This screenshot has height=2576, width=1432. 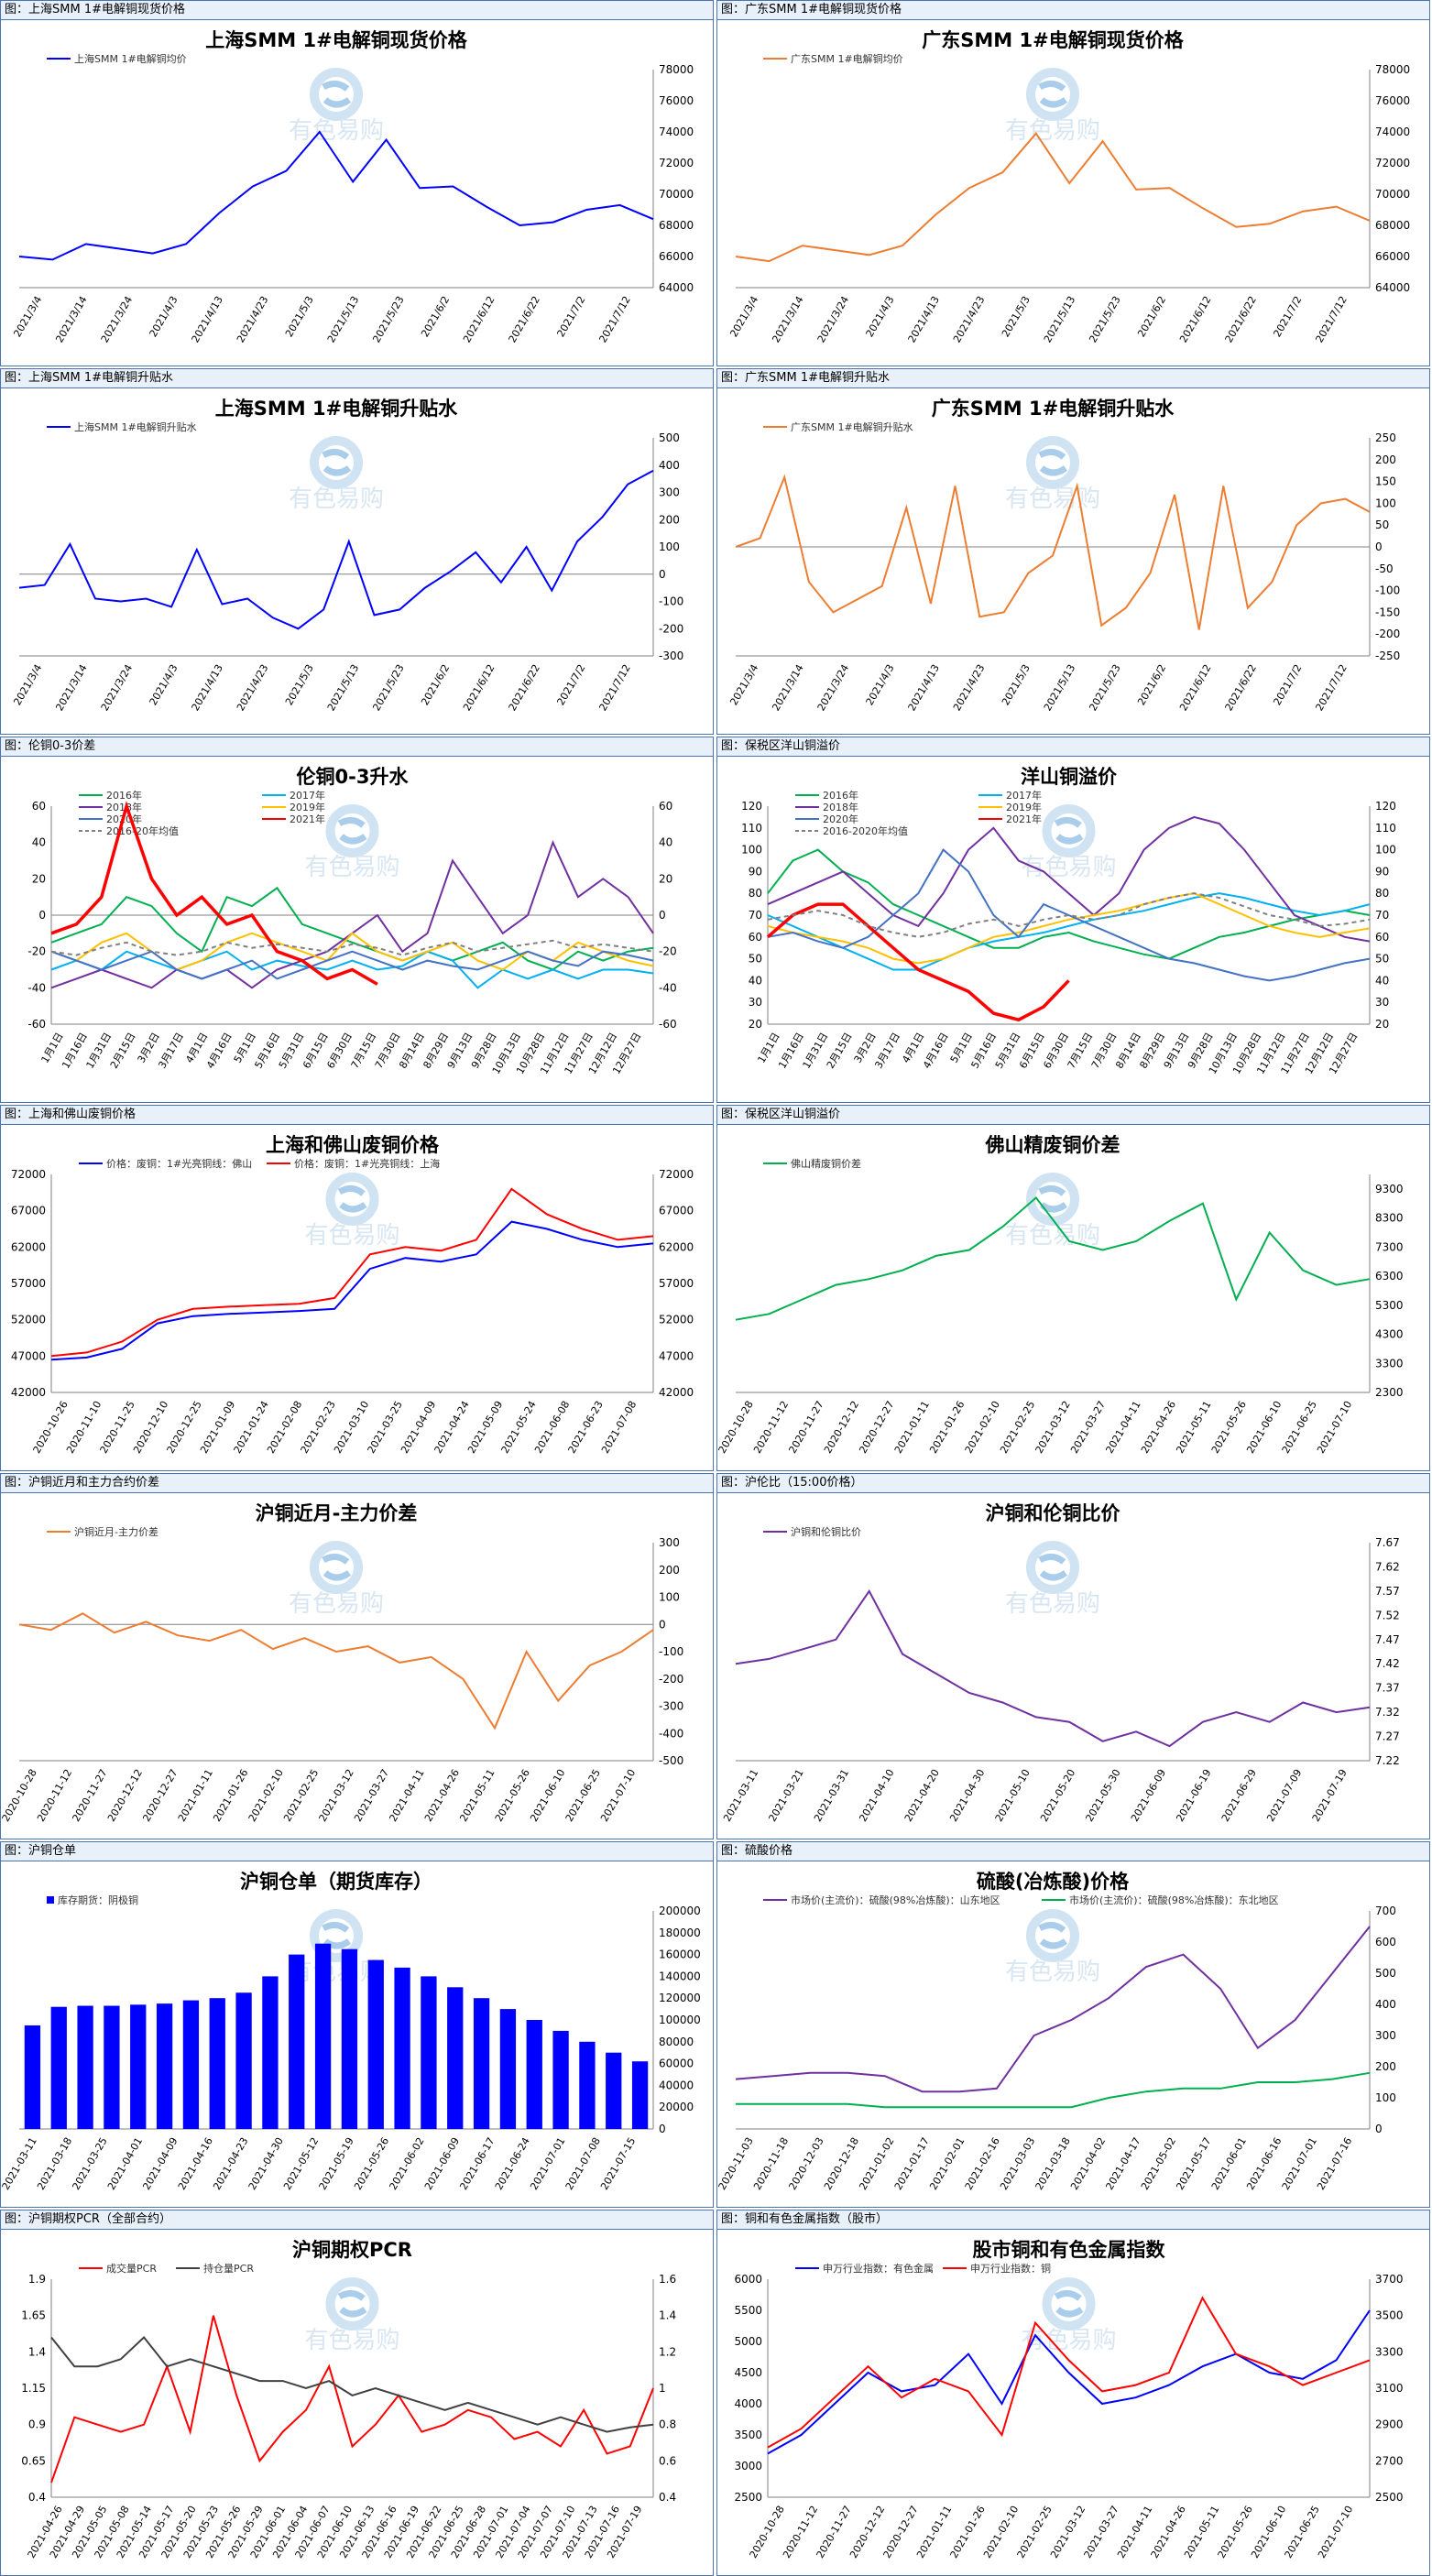 I want to click on legend-entry: 市场价(主流价)：硫酸(98%冶炼酸)：东北地区, so click(x=1160, y=1900).